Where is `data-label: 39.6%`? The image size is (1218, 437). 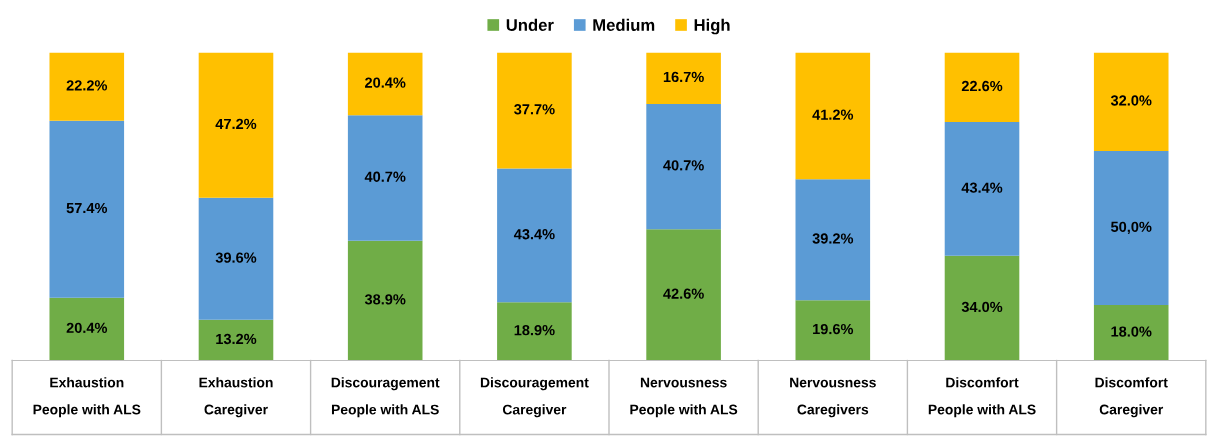 data-label: 39.6% is located at coordinates (236, 257).